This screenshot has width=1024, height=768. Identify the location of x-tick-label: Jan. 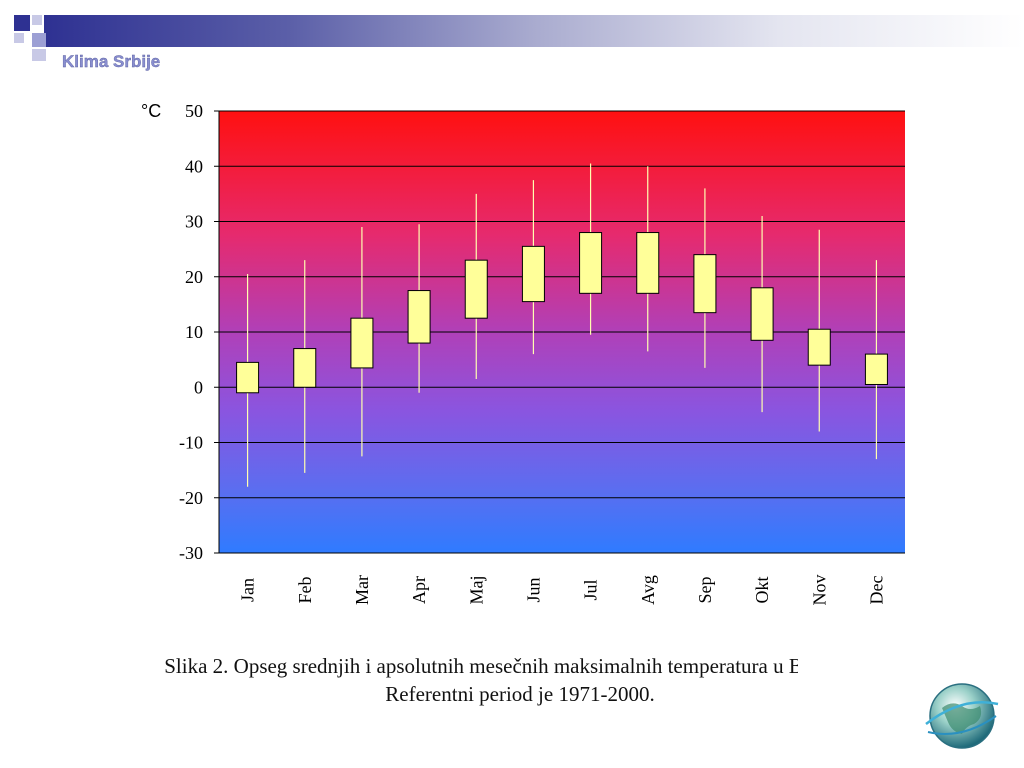
(248, 590).